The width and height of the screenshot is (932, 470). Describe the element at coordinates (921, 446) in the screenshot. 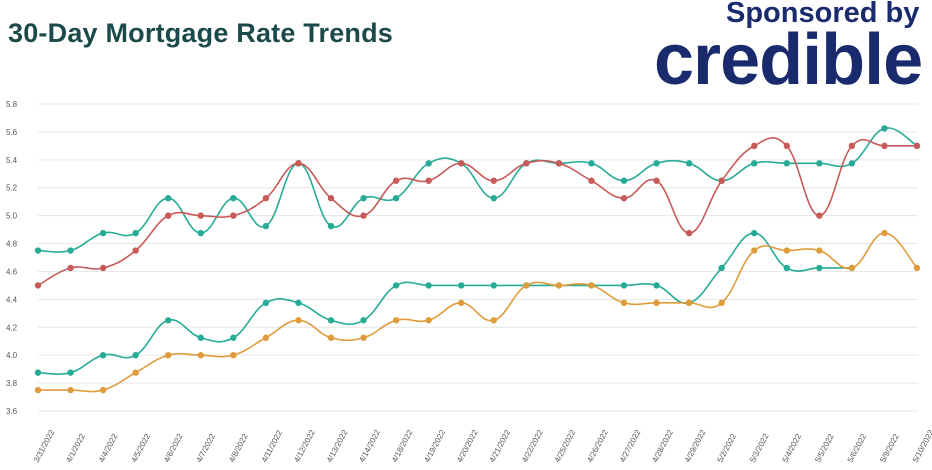

I see `x-tick-label: 5/10/2022` at that location.